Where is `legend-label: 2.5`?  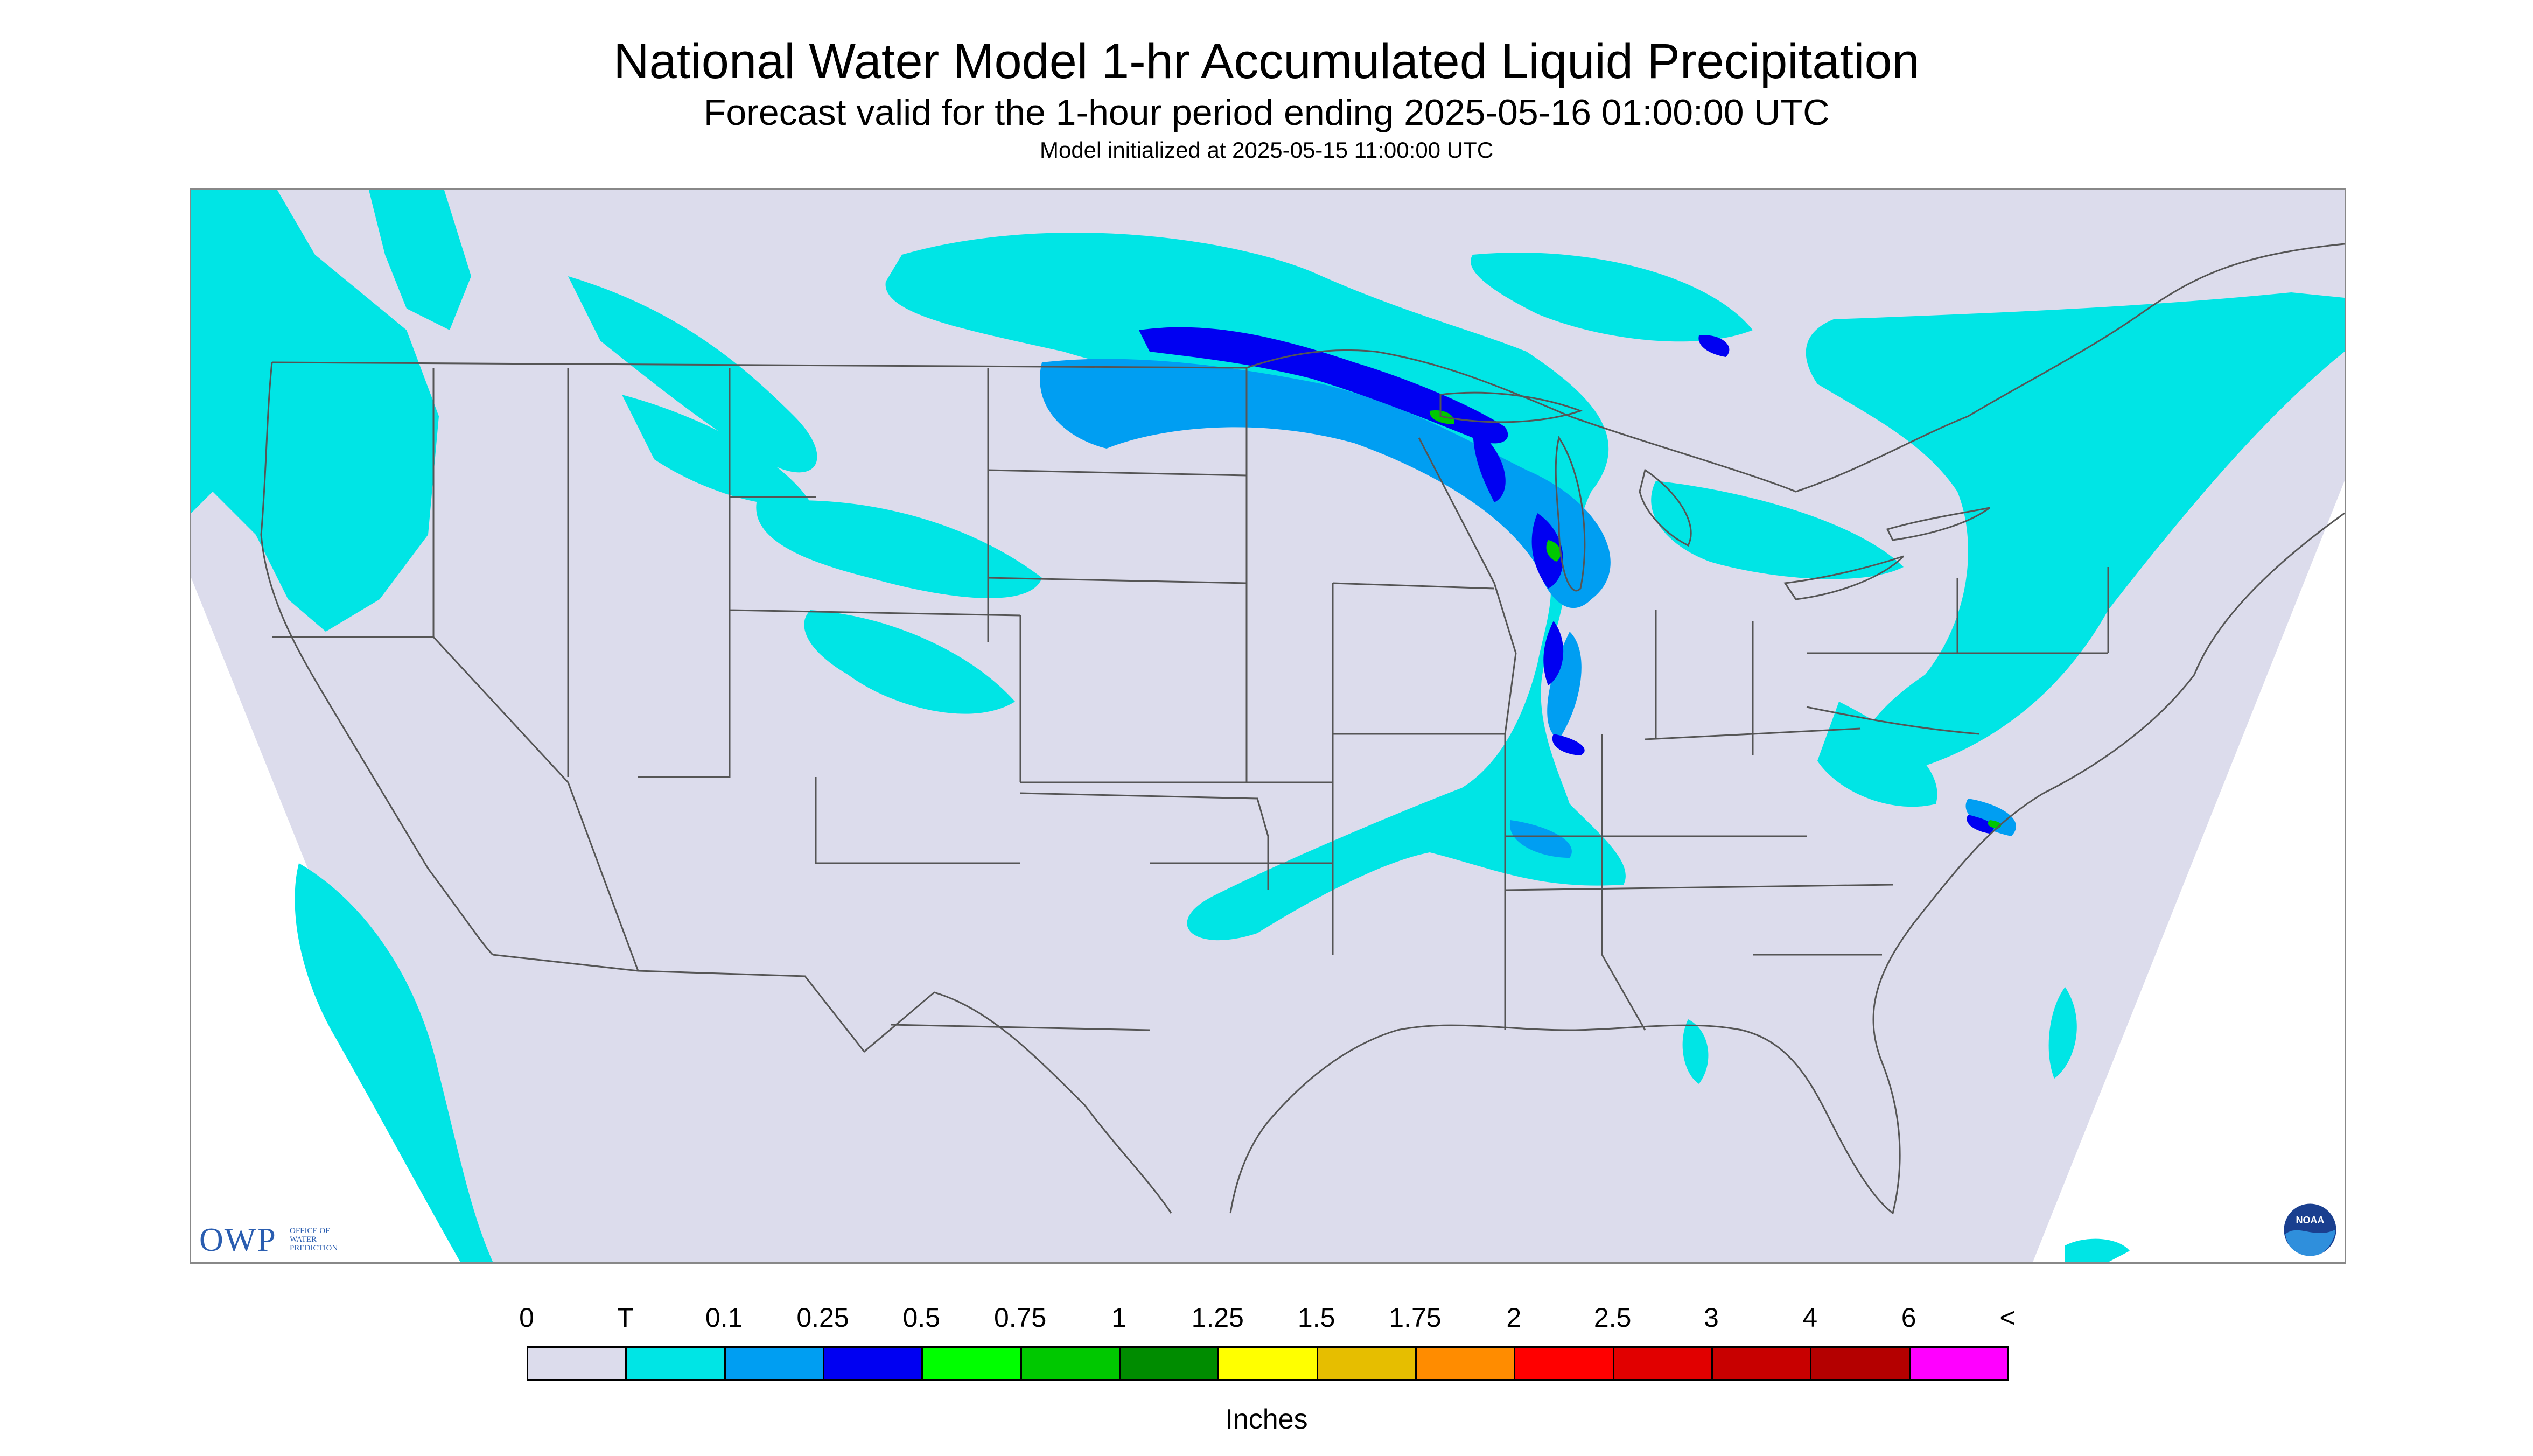 legend-label: 2.5 is located at coordinates (1612, 1318).